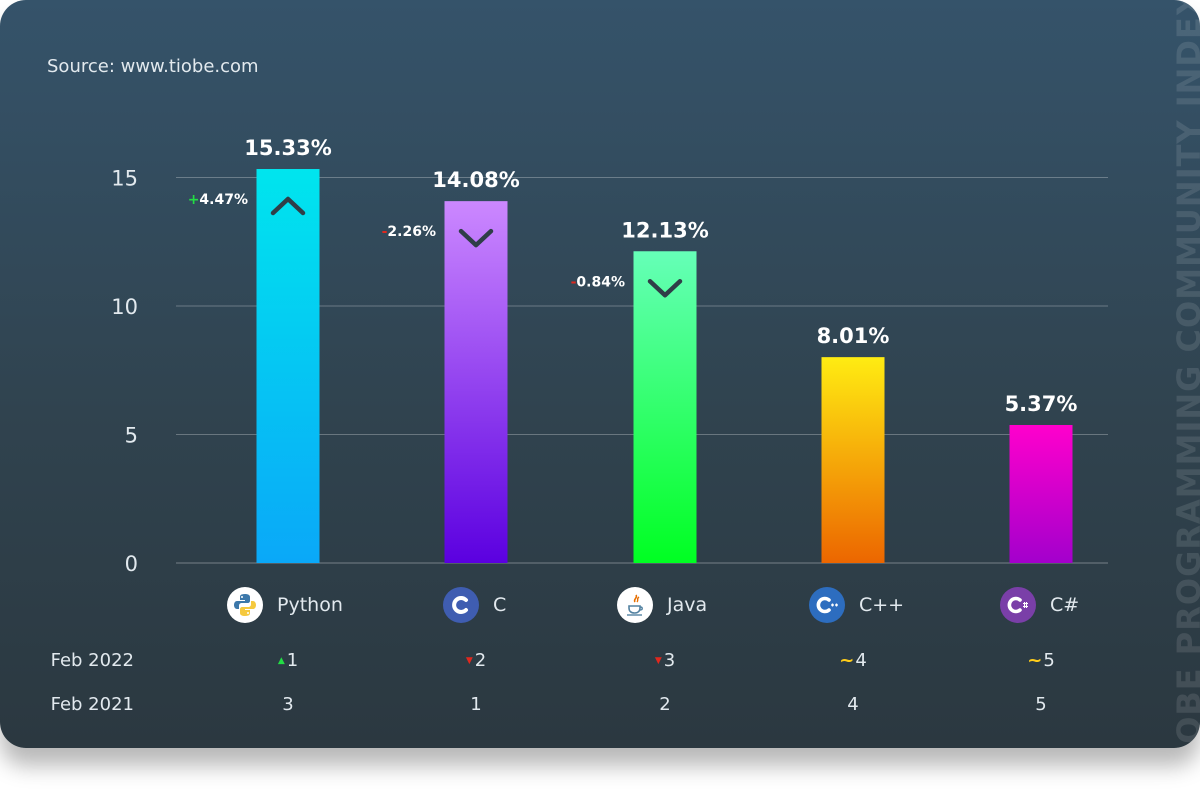  Describe the element at coordinates (476, 704) in the screenshot. I see `rank-cell: 1` at that location.